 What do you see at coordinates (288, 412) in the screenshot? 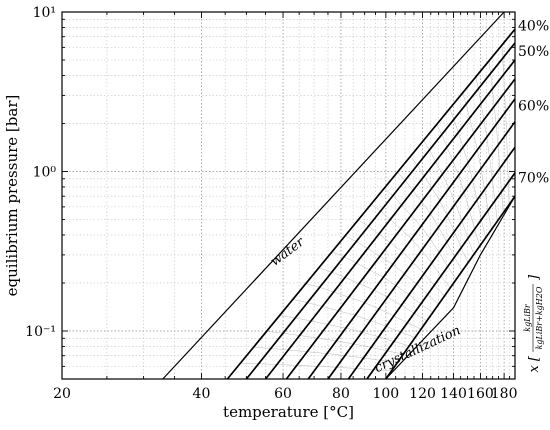
I see `x-axis-label: temperature [°C]` at bounding box center [288, 412].